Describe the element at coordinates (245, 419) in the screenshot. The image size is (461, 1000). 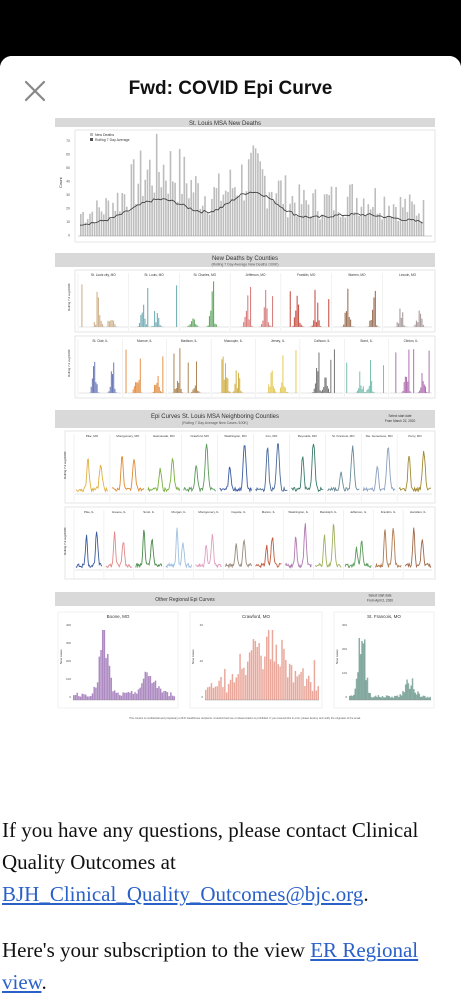
I see `section-header-bar` at that location.